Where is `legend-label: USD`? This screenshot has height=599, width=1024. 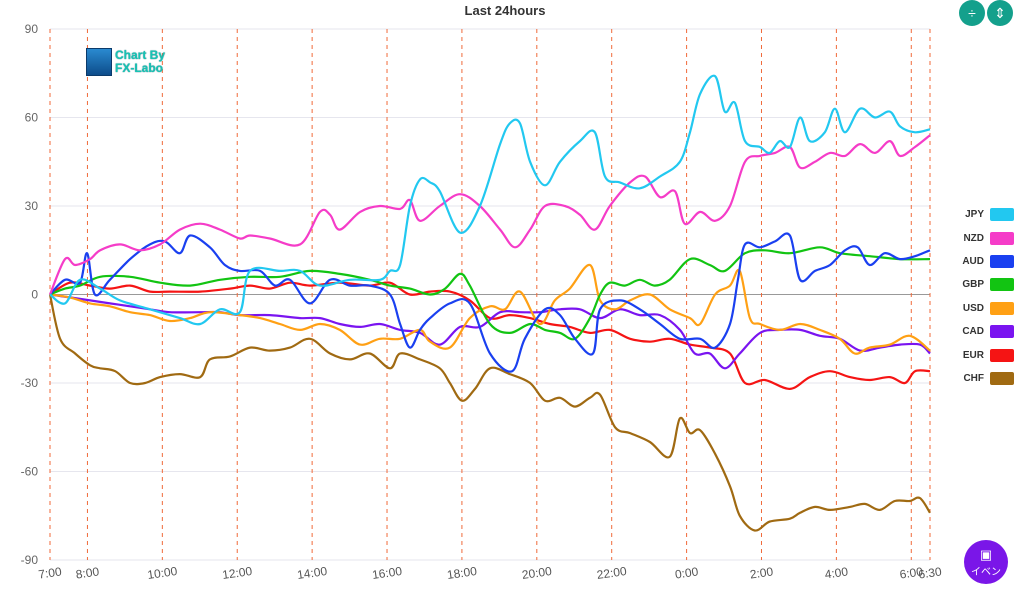
legend-label: USD is located at coordinates (973, 308).